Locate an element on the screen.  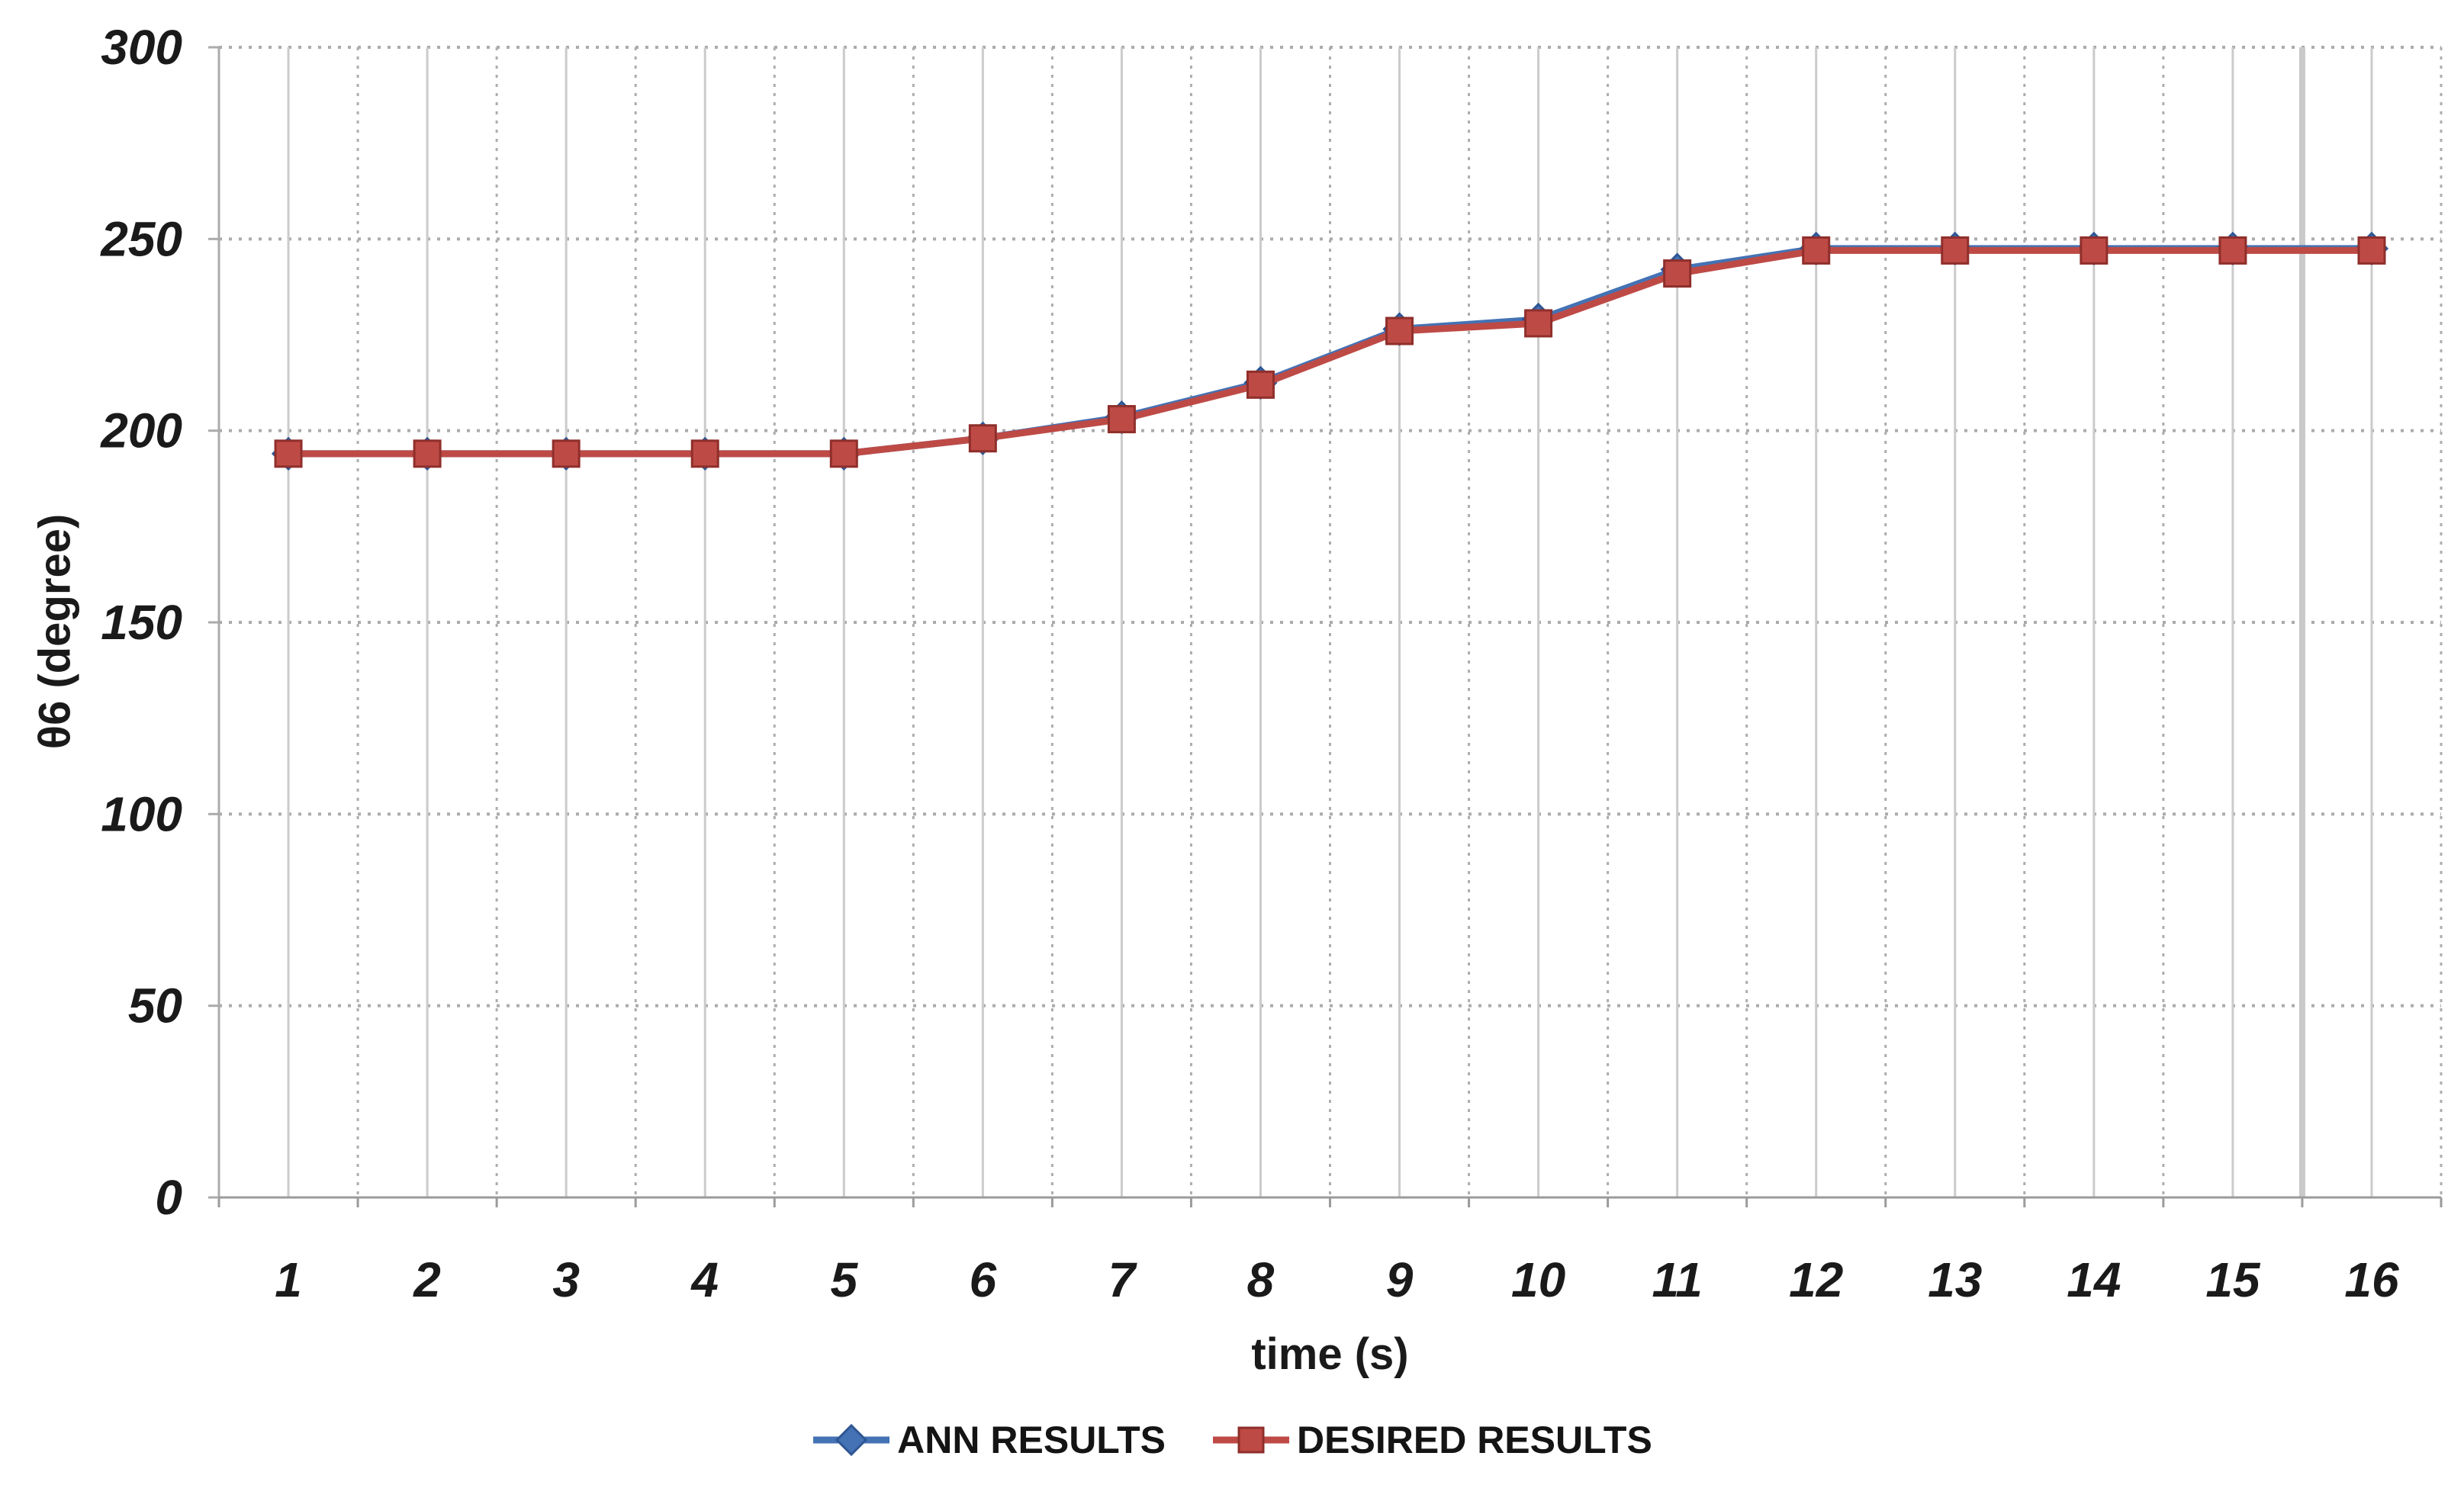
x-tick-label: 4 is located at coordinates (704, 1280).